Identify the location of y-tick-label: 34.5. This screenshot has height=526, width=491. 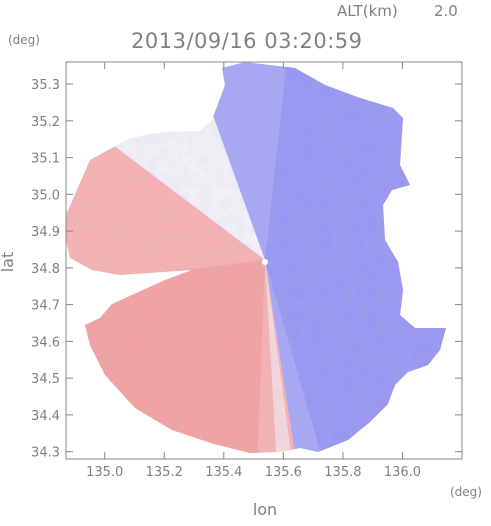
(45, 379).